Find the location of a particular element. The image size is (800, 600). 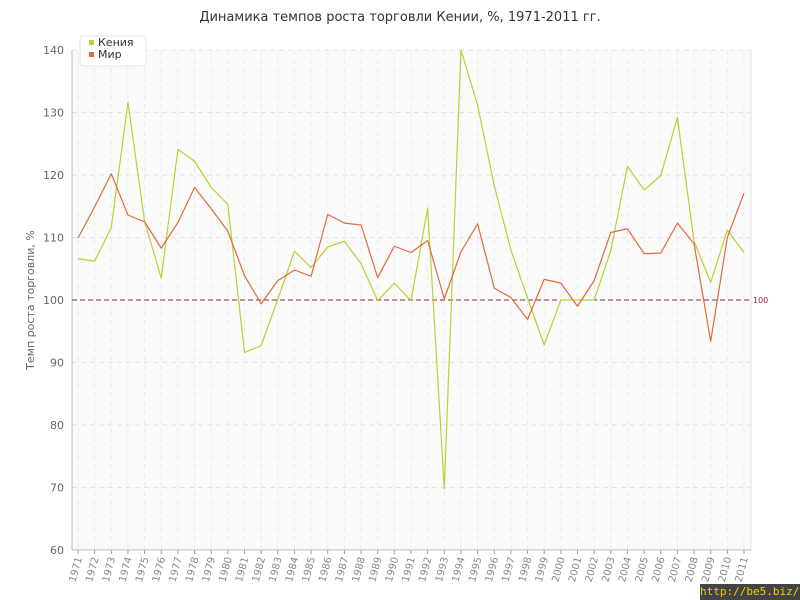

x-tick-label: 2000 is located at coordinates (559, 569).